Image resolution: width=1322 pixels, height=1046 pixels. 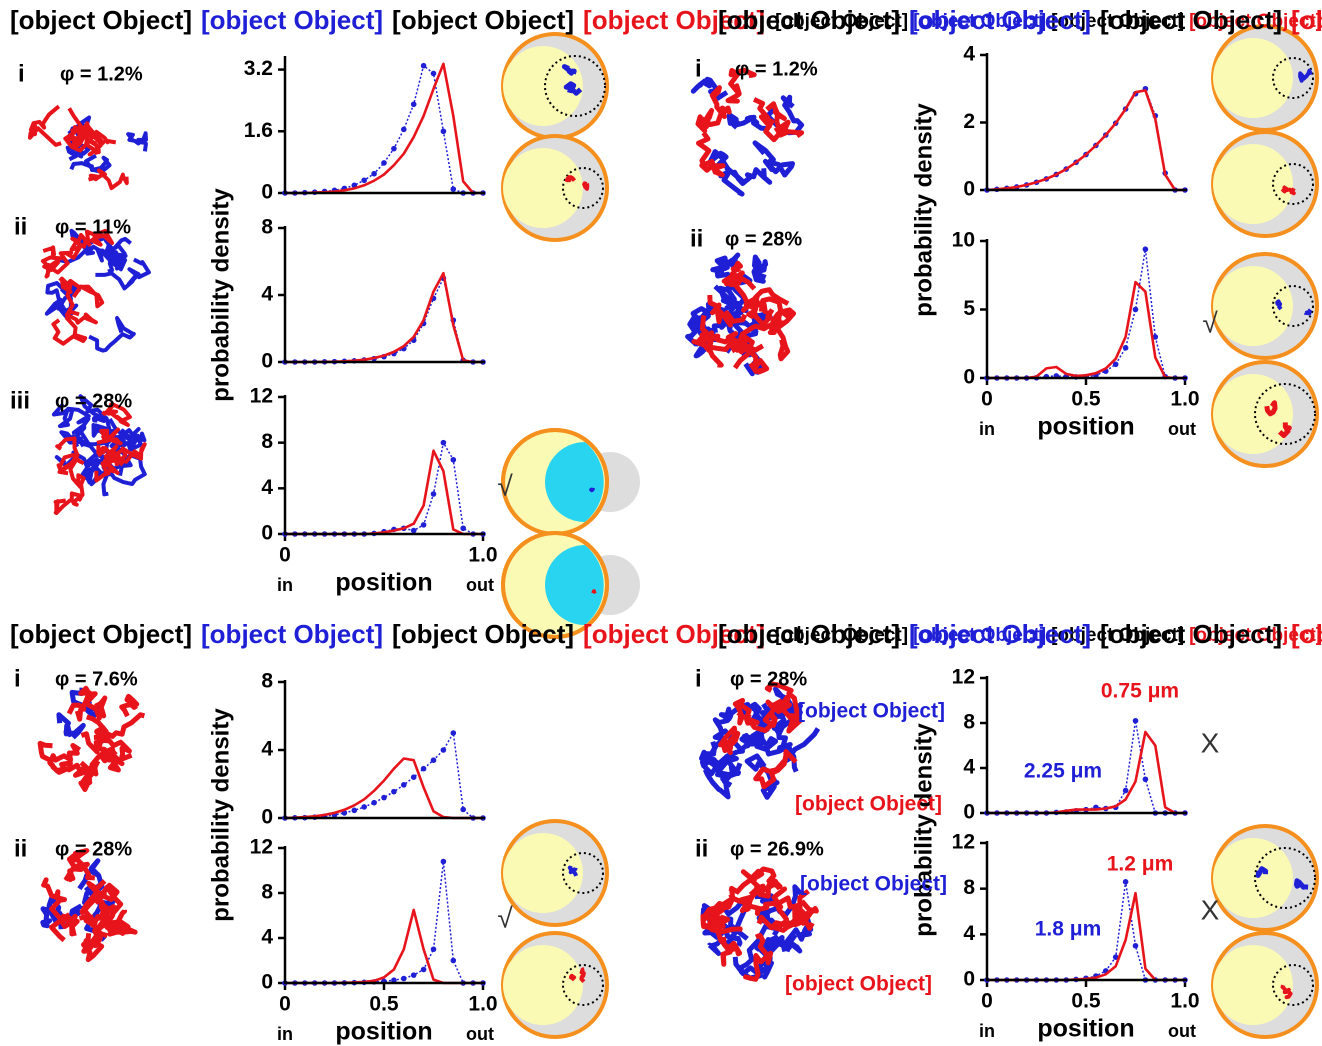 What do you see at coordinates (220, 295) in the screenshot?
I see `y-axis-label: probability density` at bounding box center [220, 295].